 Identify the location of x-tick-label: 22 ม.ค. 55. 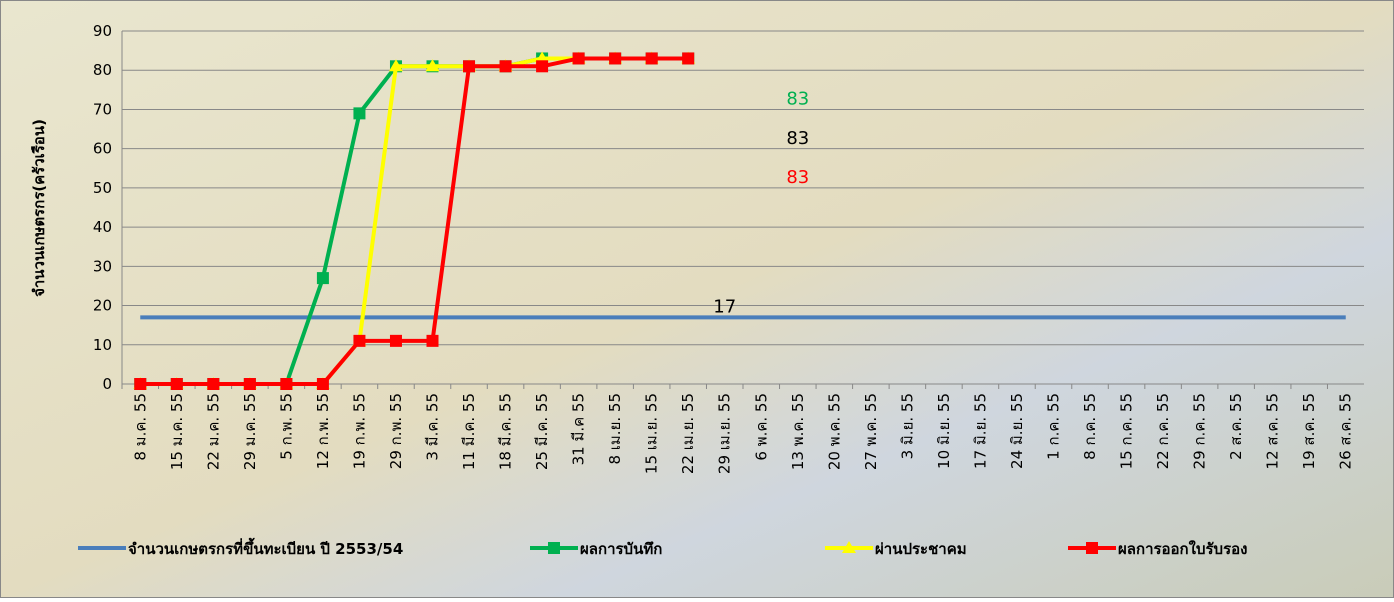
(213, 431).